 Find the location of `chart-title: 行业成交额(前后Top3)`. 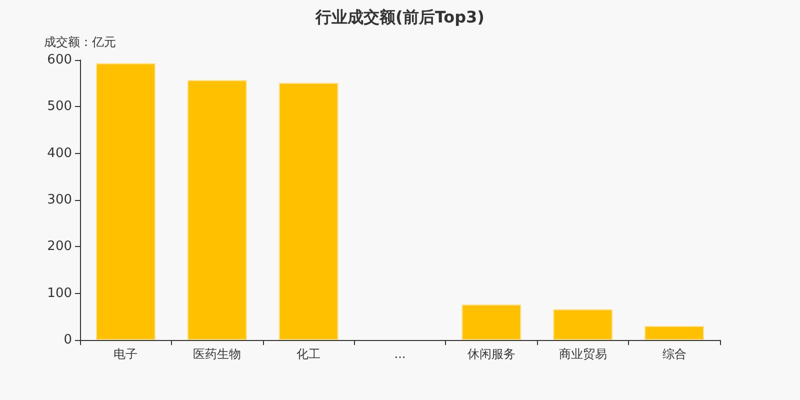

chart-title: 行业成交额(前后Top3) is located at coordinates (399, 17).